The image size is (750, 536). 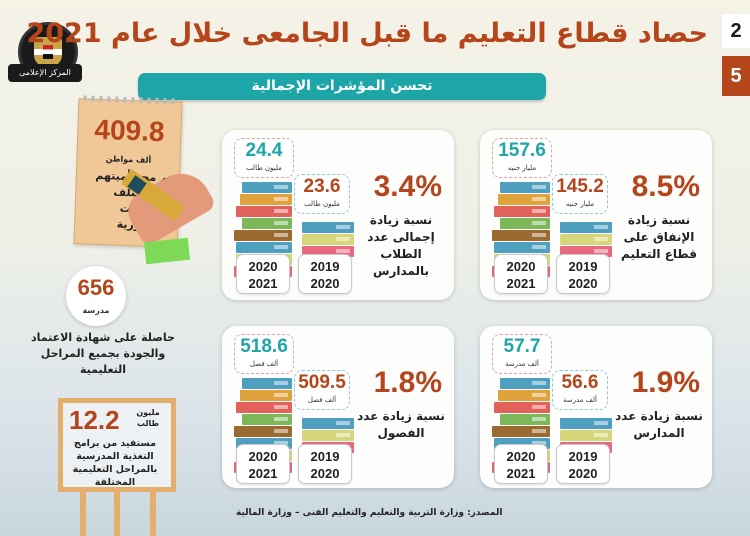 I want to click on value-number: 509.5, so click(x=322, y=382).